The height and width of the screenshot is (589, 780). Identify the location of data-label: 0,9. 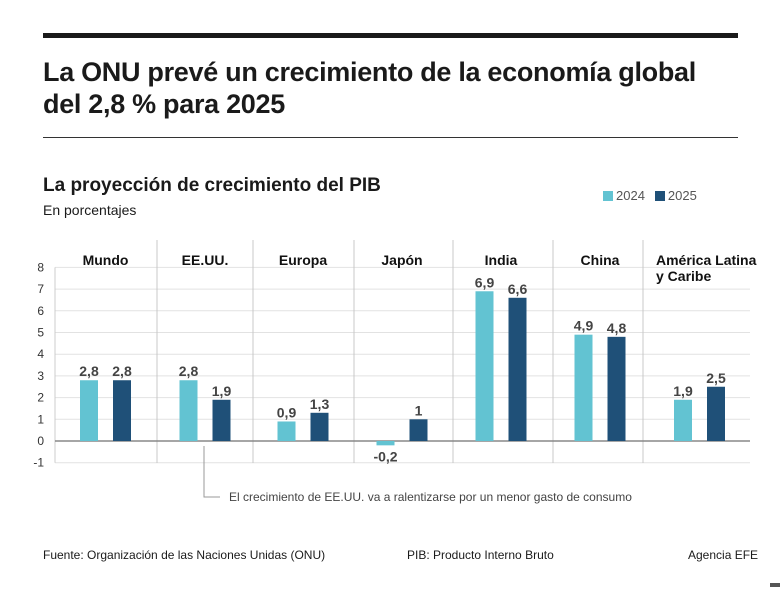
(287, 412).